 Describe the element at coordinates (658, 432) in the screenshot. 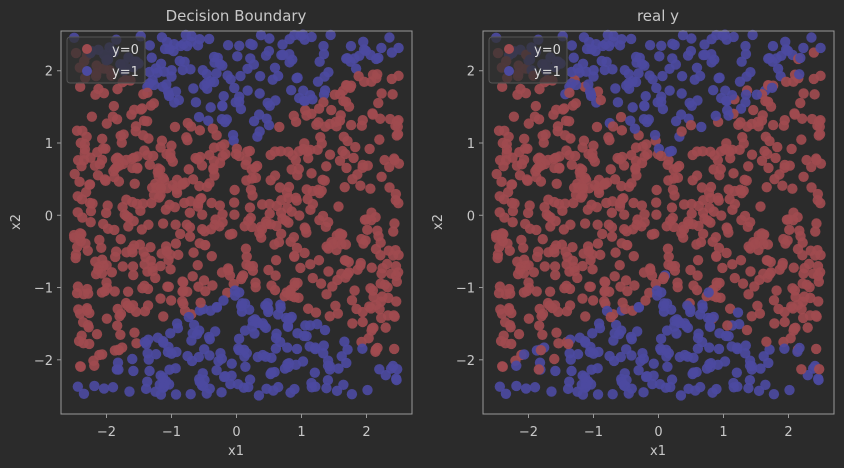

I see `x-tick-label: 0` at that location.